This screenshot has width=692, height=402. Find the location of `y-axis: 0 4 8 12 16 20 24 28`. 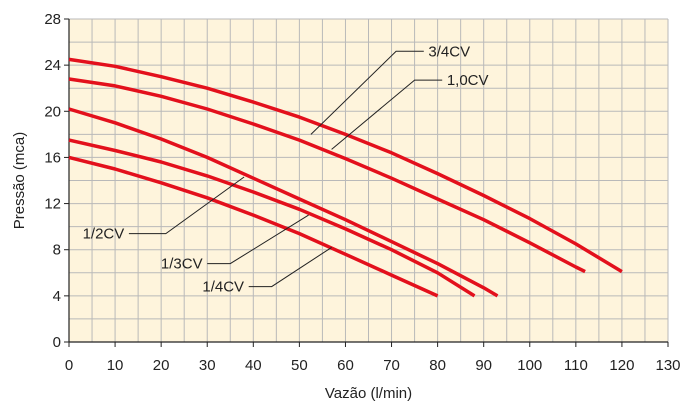

y-axis: 0 4 8 12 16 20 24 28 is located at coordinates (57, 181).